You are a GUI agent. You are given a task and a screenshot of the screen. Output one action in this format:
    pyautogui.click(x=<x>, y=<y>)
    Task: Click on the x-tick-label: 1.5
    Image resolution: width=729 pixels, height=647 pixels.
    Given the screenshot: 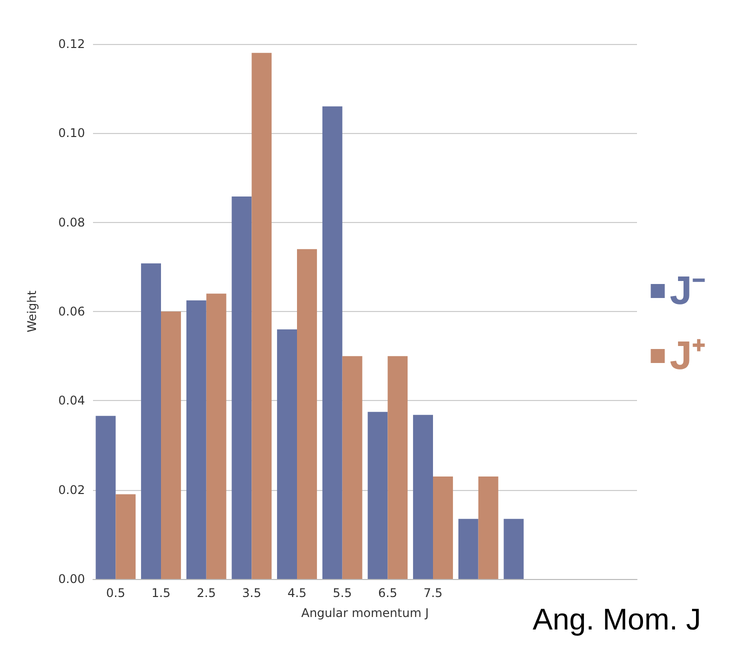 What is the action you would take?
    pyautogui.click(x=161, y=593)
    